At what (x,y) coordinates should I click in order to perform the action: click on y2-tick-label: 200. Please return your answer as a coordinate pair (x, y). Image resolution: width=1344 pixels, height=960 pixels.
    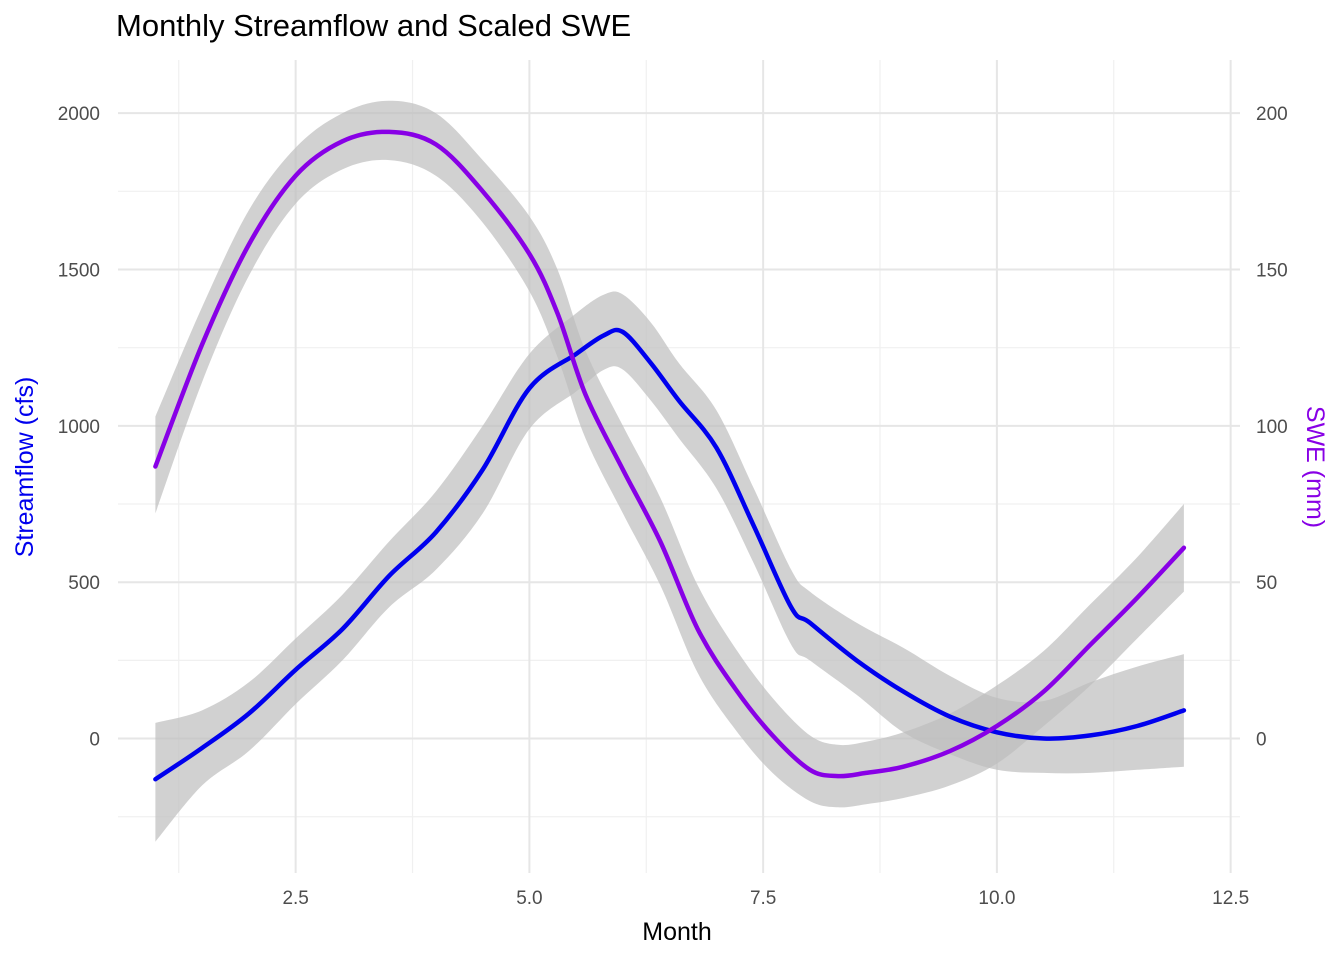
    Looking at the image, I should click on (1272, 114).